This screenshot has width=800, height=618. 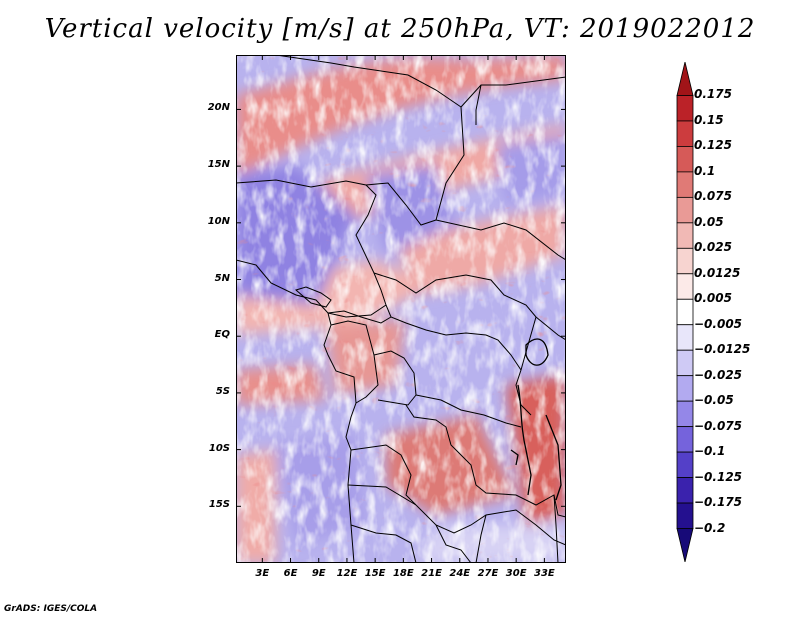 What do you see at coordinates (544, 573) in the screenshot?
I see `lon-label: 33E` at bounding box center [544, 573].